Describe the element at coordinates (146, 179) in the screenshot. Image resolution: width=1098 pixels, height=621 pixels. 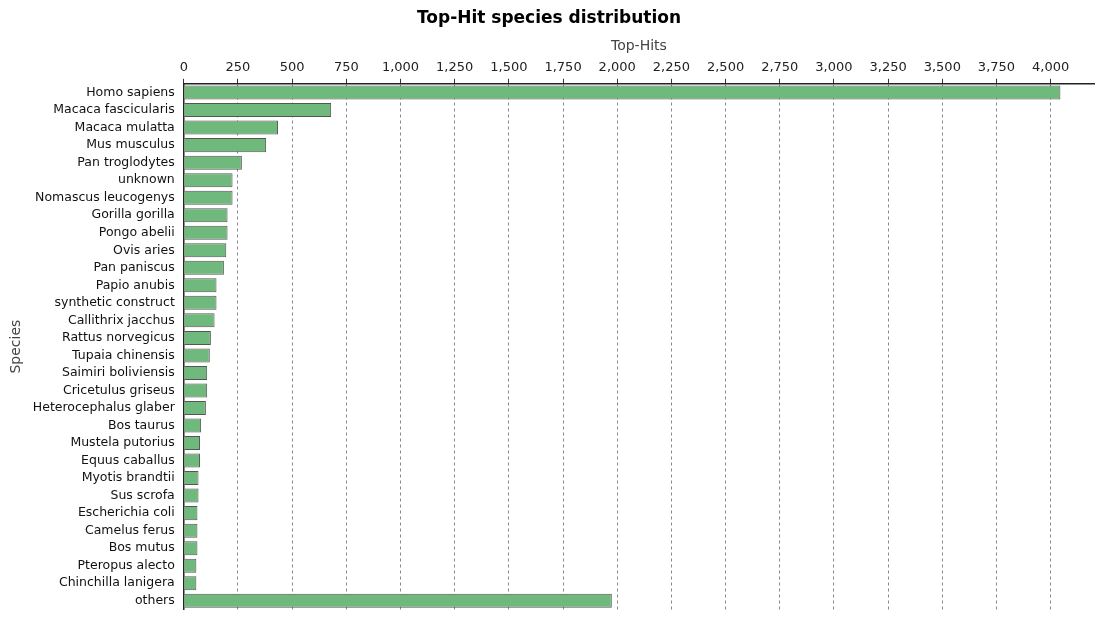
I see `y-tick-label: unknown` at that location.